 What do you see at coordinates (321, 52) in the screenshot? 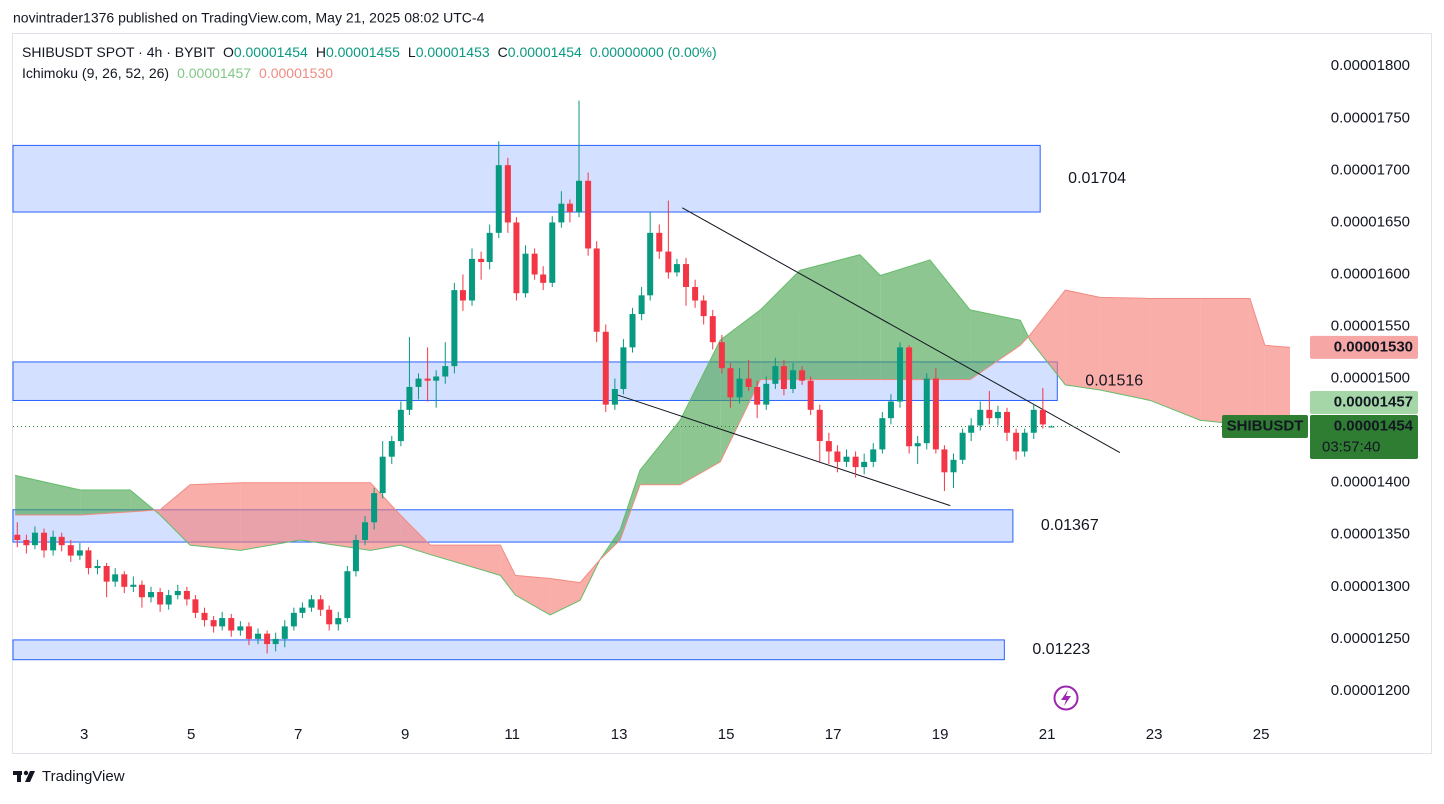
I see `ohlc-key: H` at bounding box center [321, 52].